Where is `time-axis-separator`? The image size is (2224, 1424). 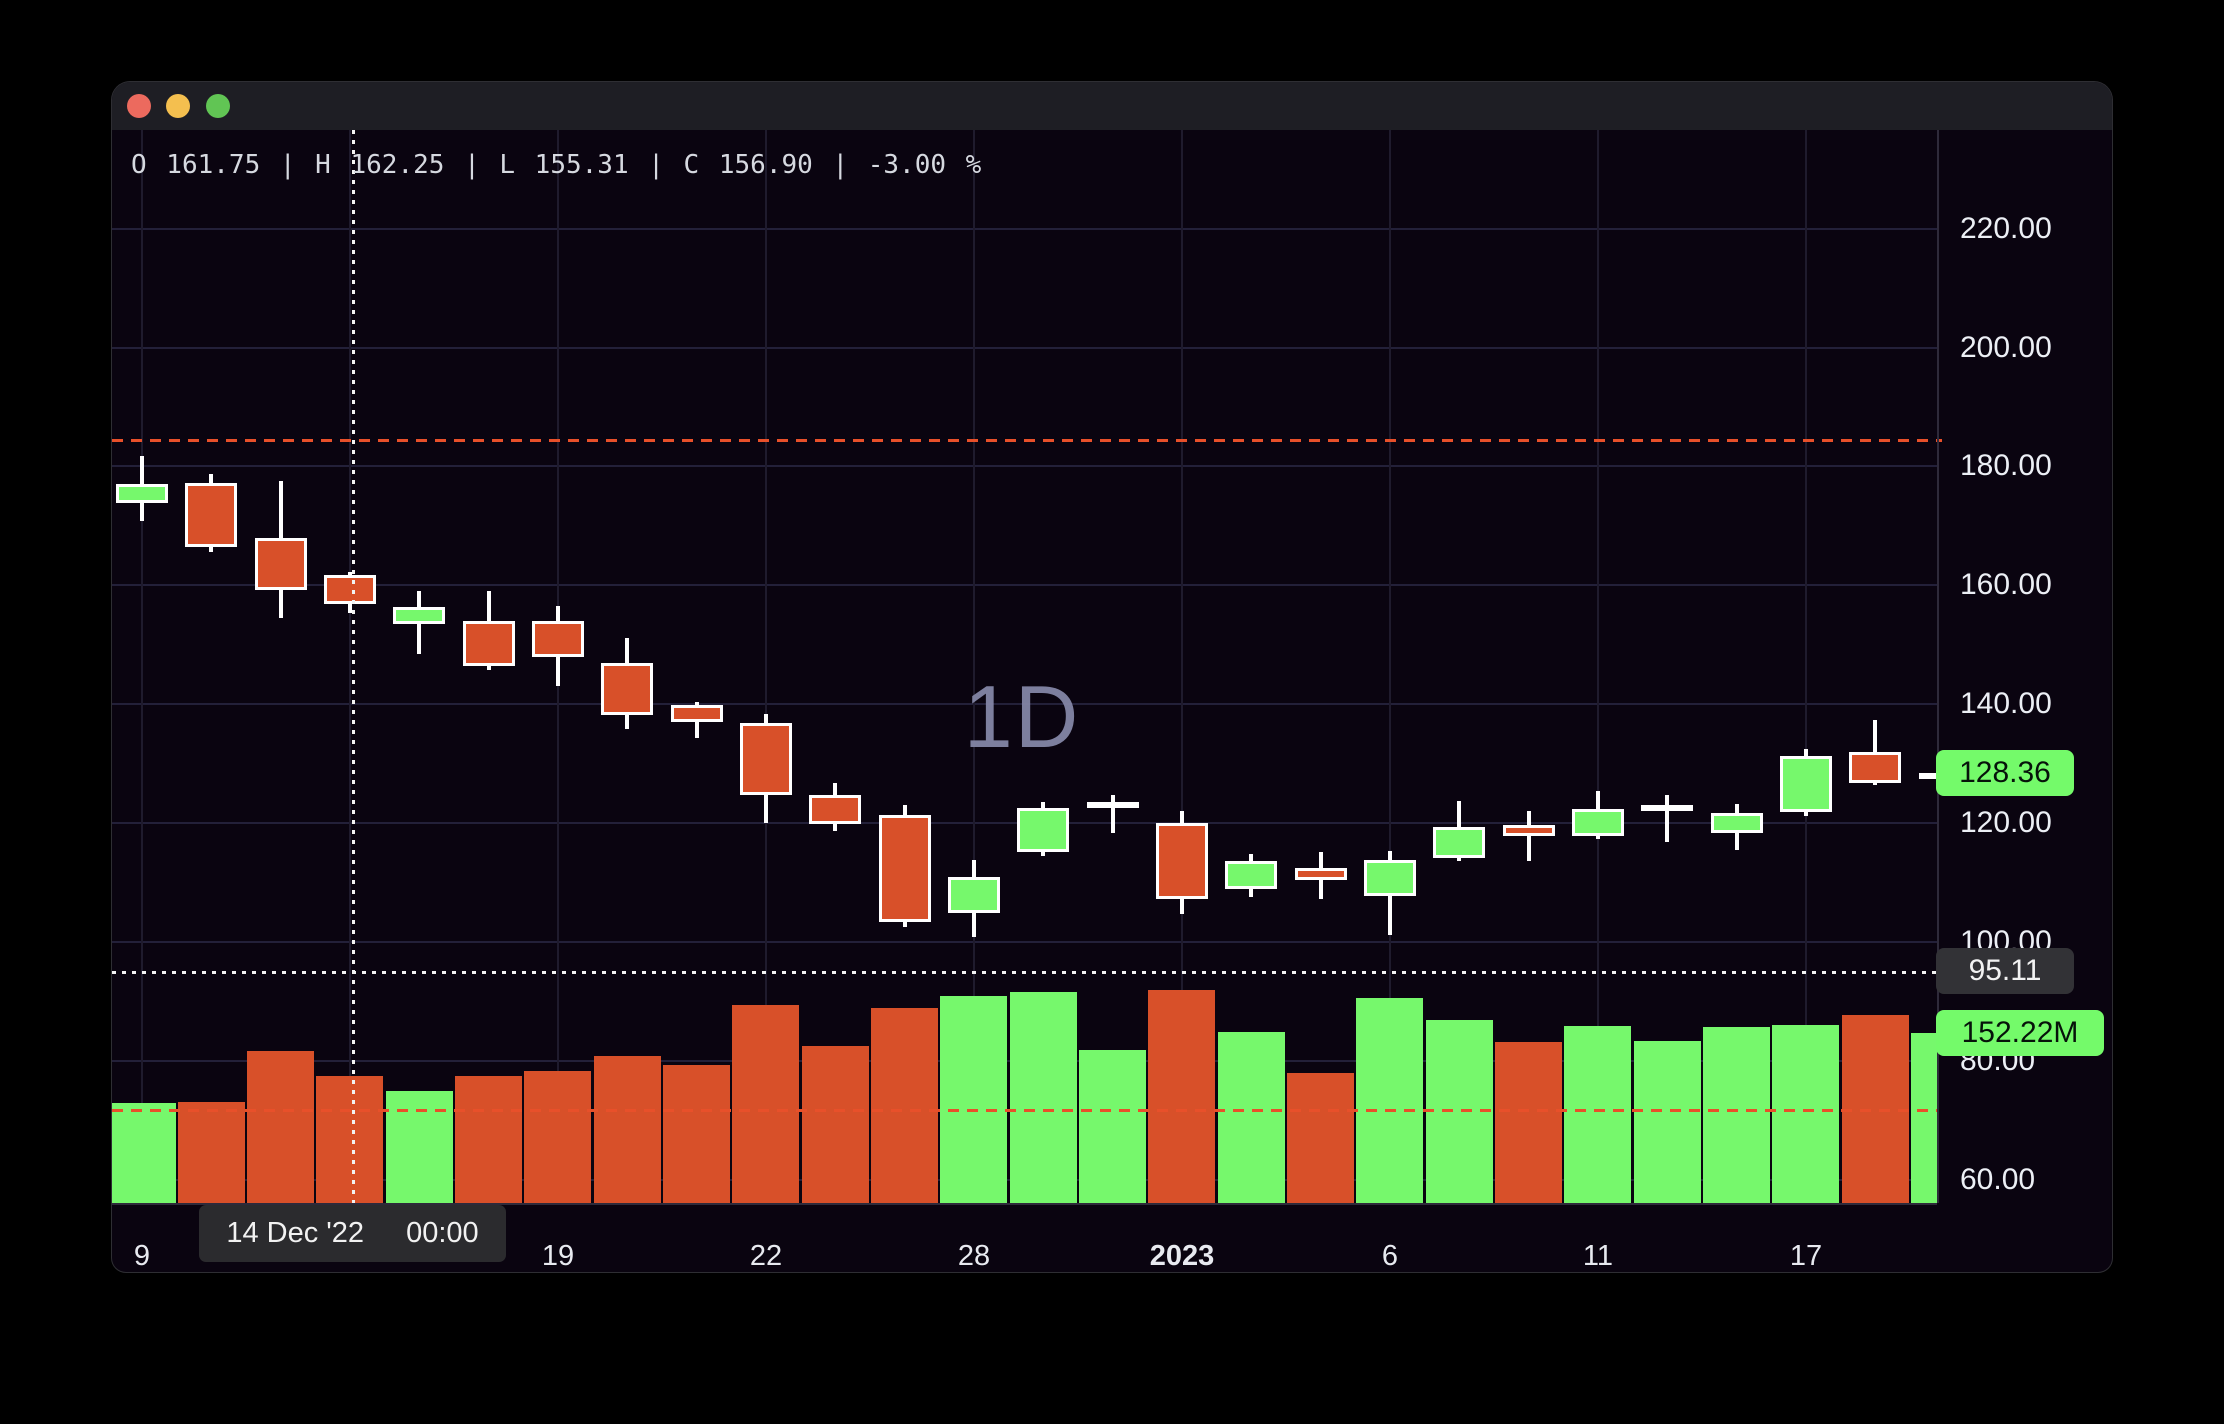 time-axis-separator is located at coordinates (1024, 1204).